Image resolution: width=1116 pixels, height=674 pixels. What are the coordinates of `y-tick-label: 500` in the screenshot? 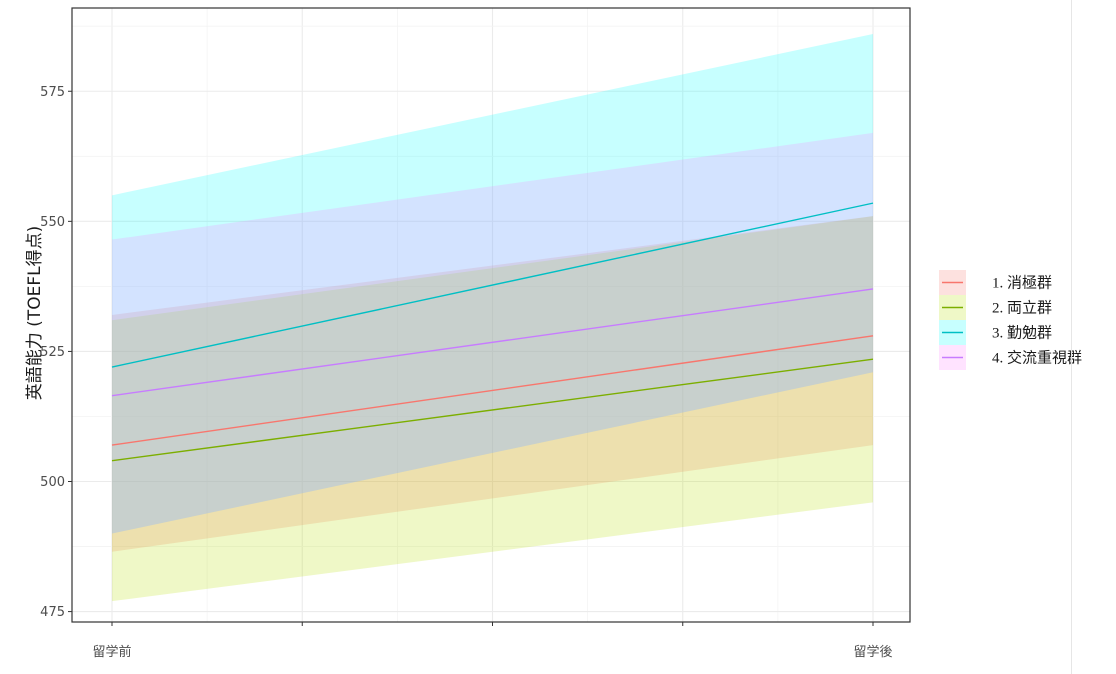 It's located at (52, 482).